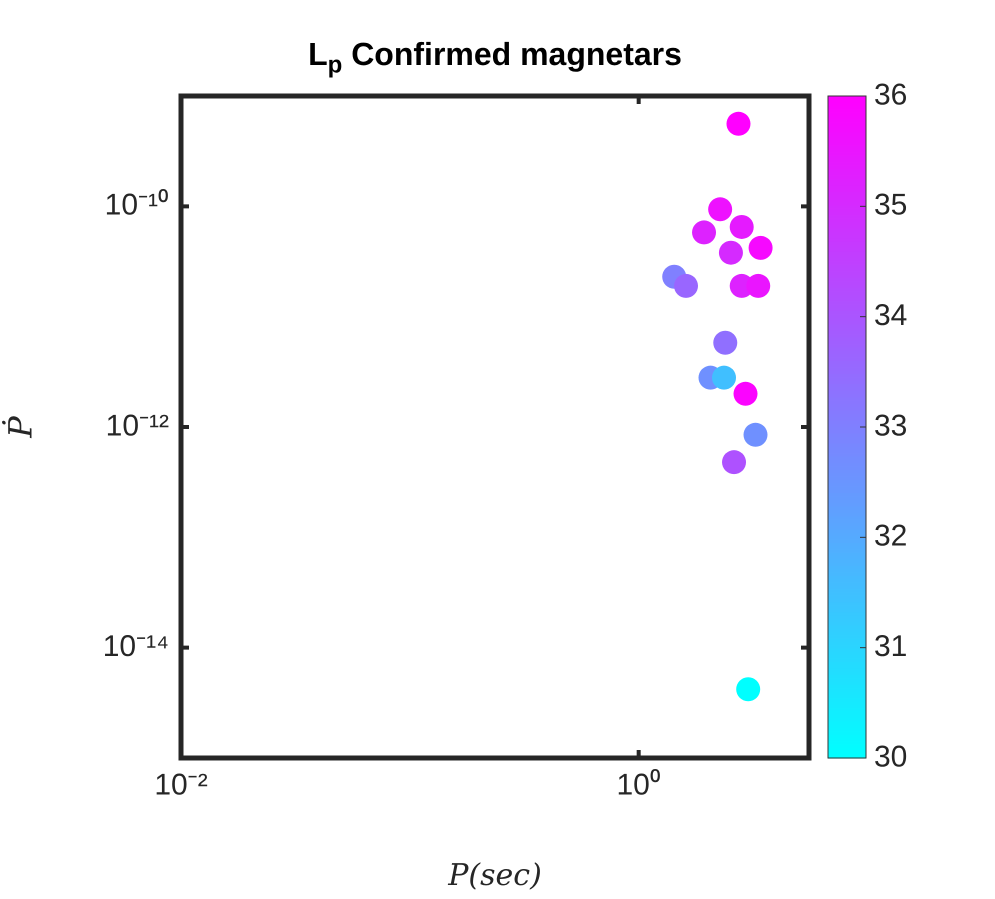  I want to click on x-tick-label: 10⁰, so click(638, 785).